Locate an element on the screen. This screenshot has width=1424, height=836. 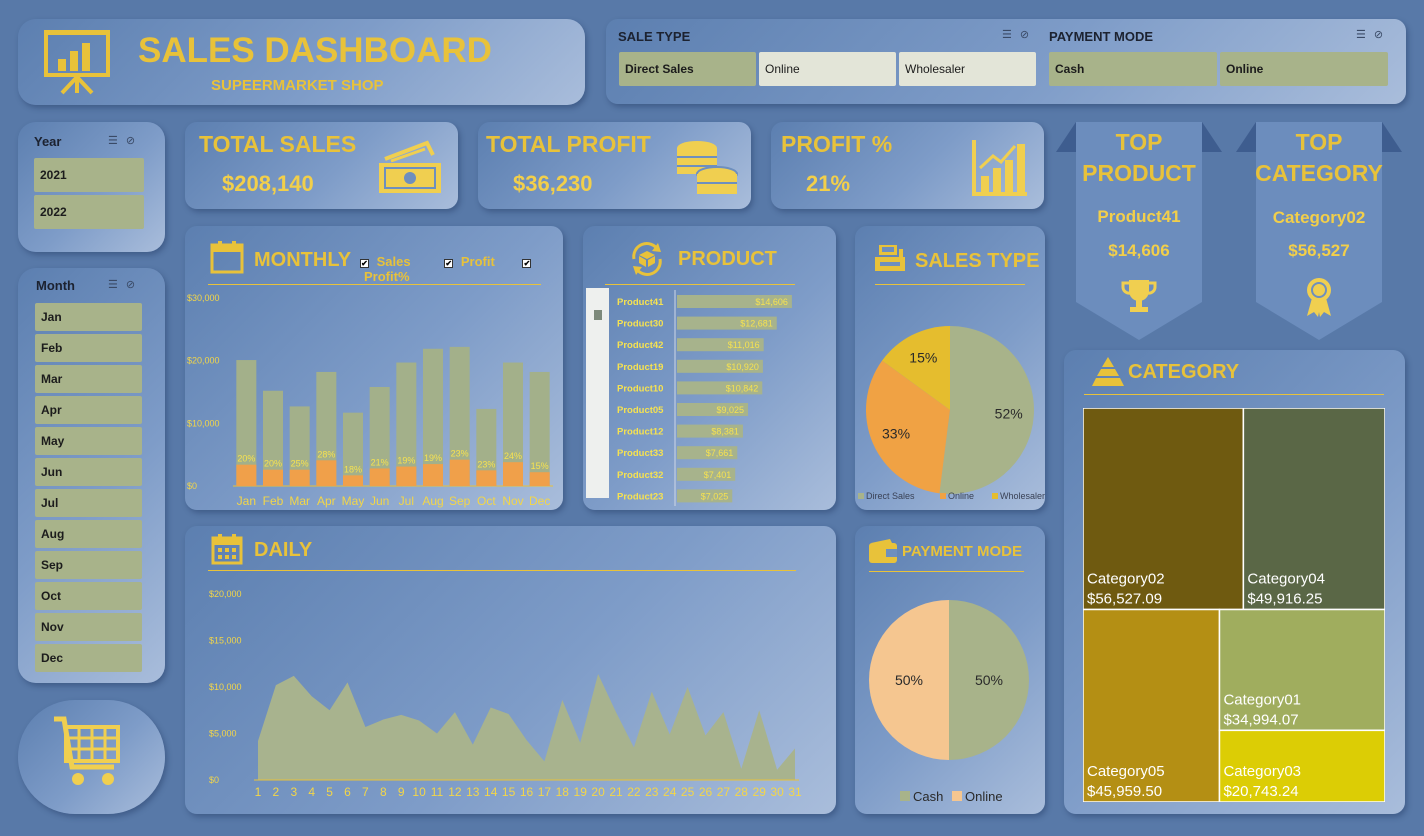
product-value-label: $11,016 is located at coordinates (744, 345).